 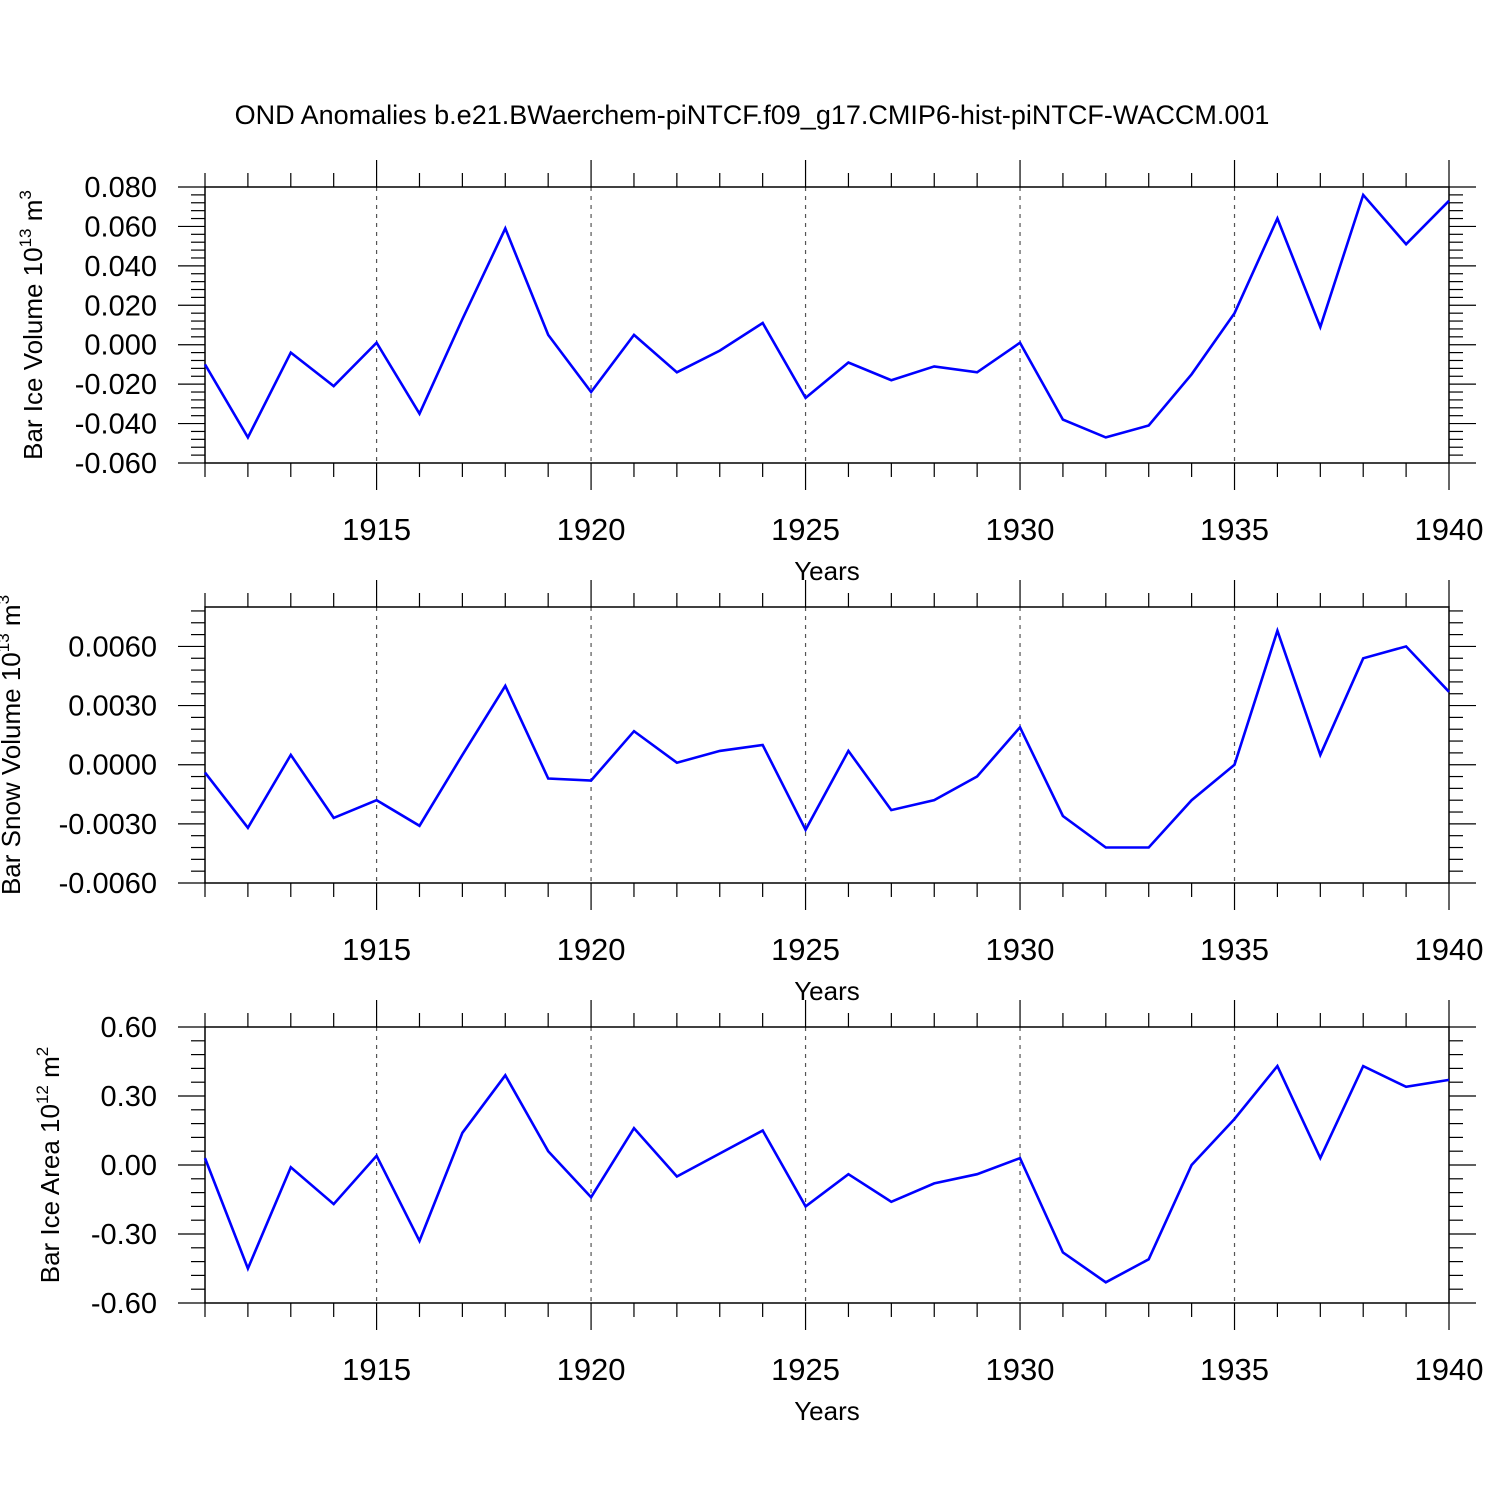 What do you see at coordinates (124, 1304) in the screenshot?
I see `y-tick-label: -0.60` at bounding box center [124, 1304].